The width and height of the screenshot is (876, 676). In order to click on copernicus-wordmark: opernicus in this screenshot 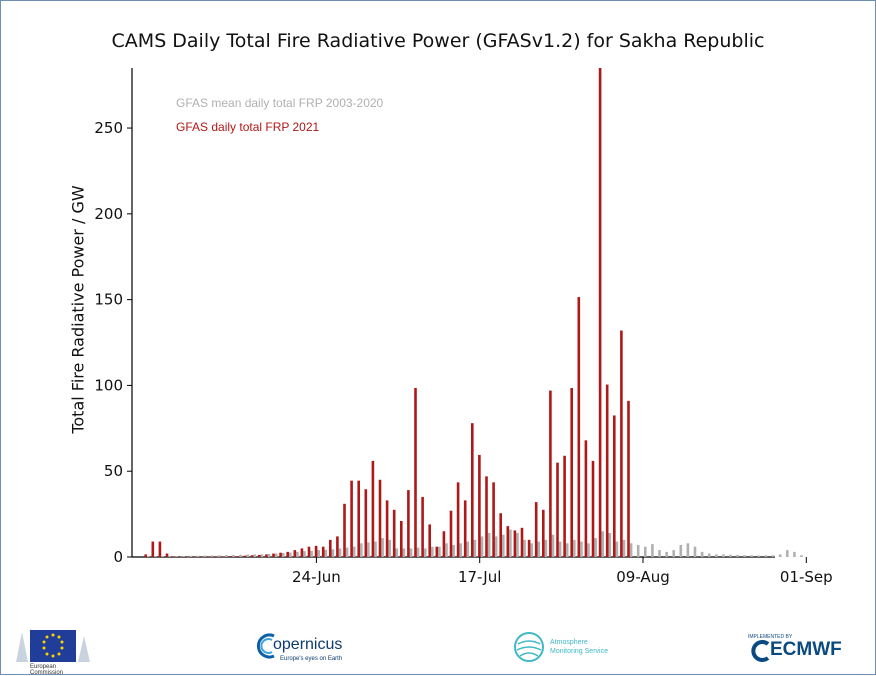, I will do `click(308, 644)`.